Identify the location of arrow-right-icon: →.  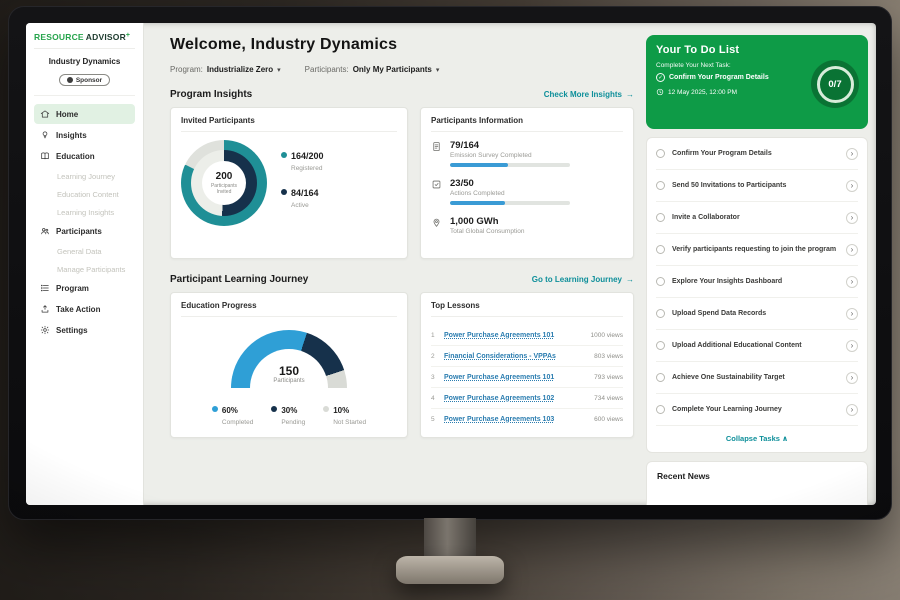
(630, 279).